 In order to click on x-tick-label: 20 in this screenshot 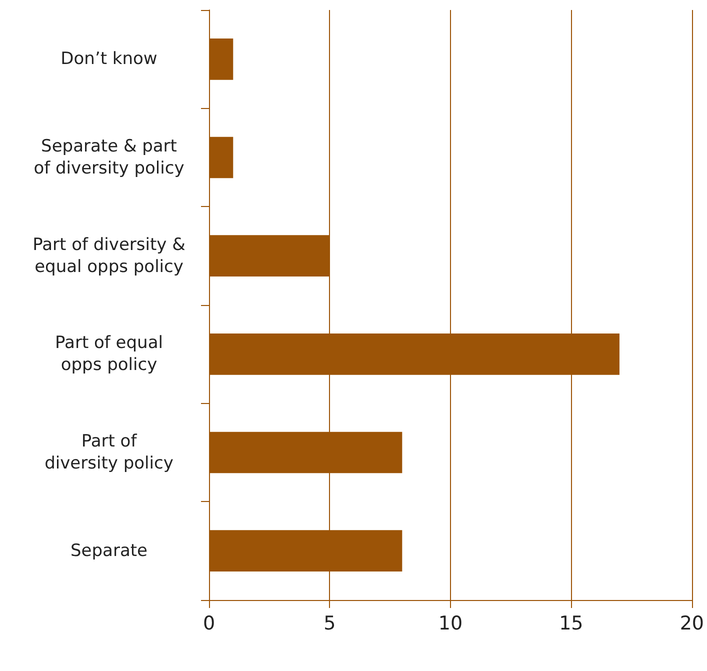, I will do `click(692, 623)`.